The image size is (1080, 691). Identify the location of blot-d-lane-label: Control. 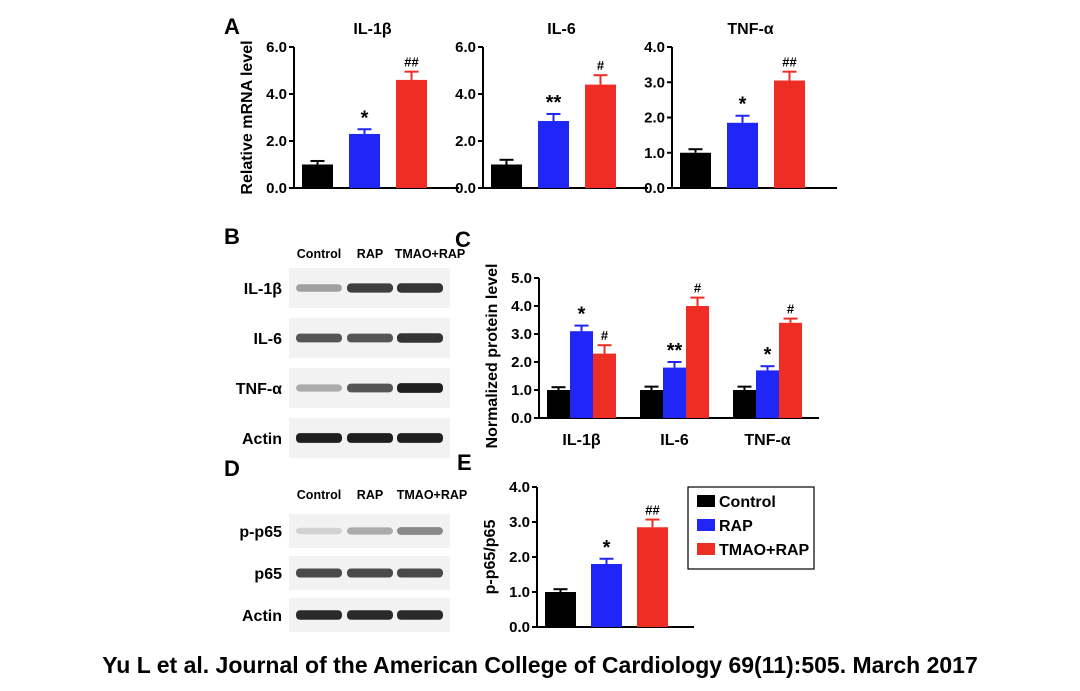
(319, 495).